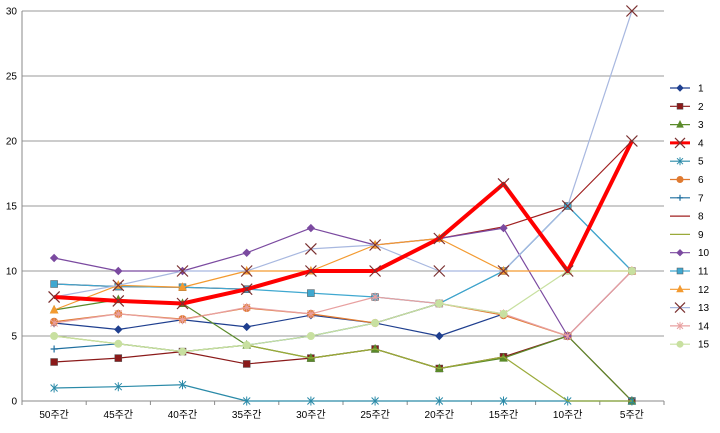 Image resolution: width=720 pixels, height=433 pixels. Describe the element at coordinates (14, 337) in the screenshot. I see `y-tick-label: 5` at that location.